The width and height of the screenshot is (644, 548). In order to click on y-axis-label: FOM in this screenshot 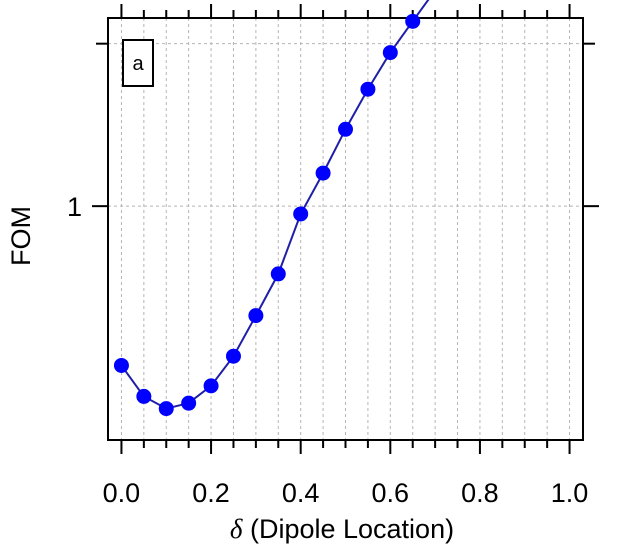, I will do `click(21, 236)`.